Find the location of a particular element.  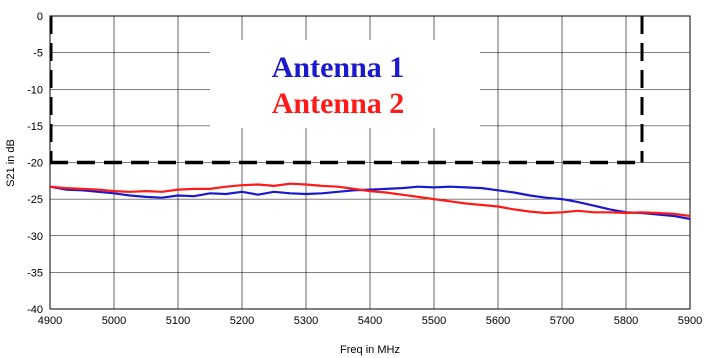

legend-background is located at coordinates (345, 84).